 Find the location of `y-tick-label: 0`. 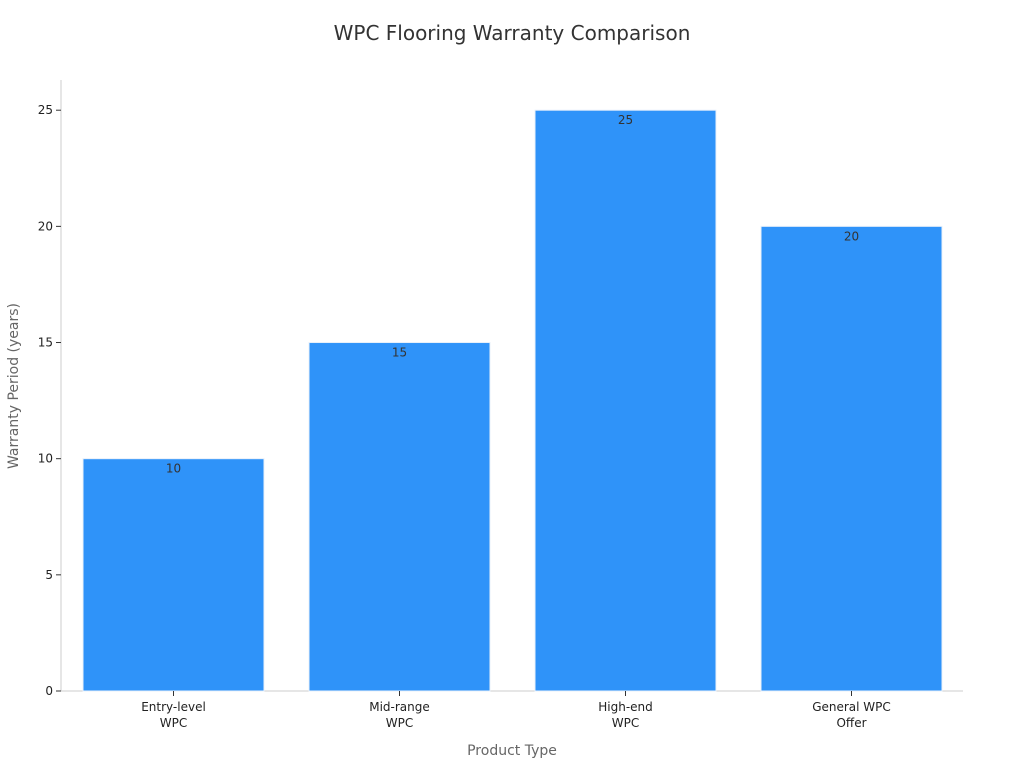

y-tick-label: 0 is located at coordinates (49, 691).